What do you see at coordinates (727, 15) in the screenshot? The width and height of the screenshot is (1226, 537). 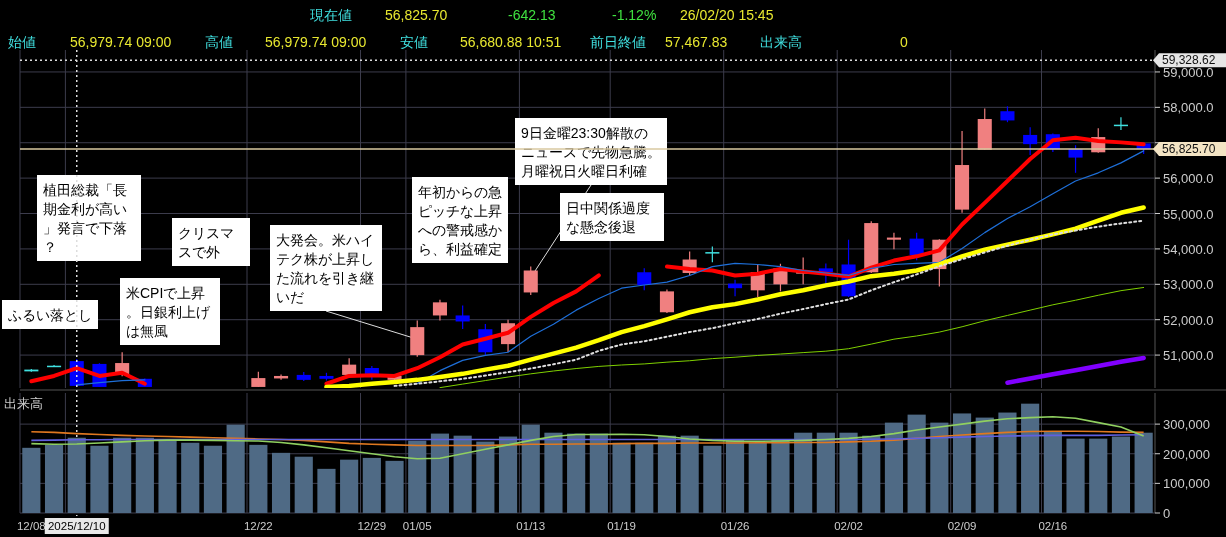 I see `text: 26/02/20 15:45` at bounding box center [727, 15].